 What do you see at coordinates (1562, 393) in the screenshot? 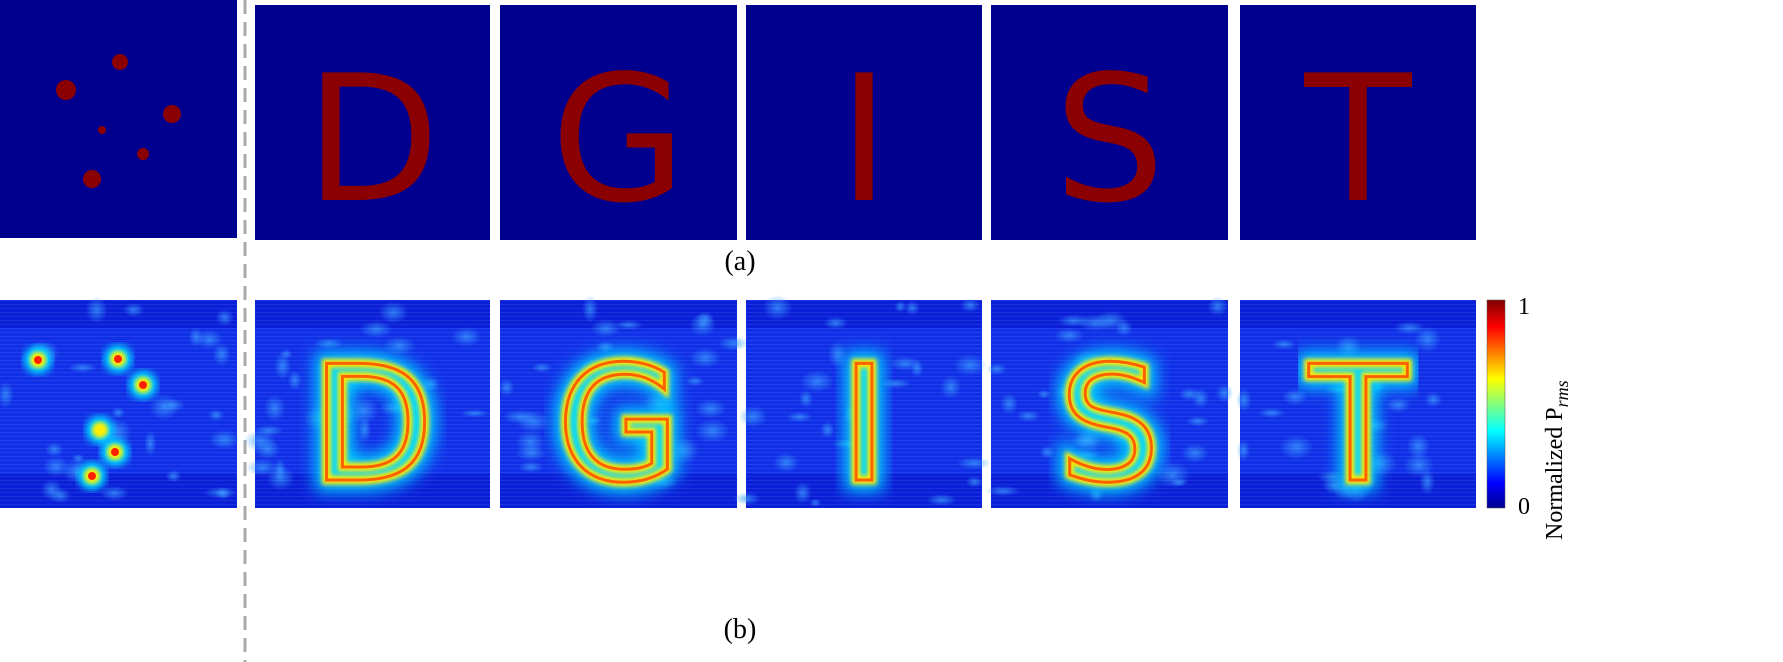
I see `colorbar-title-sub: rms` at bounding box center [1562, 393].